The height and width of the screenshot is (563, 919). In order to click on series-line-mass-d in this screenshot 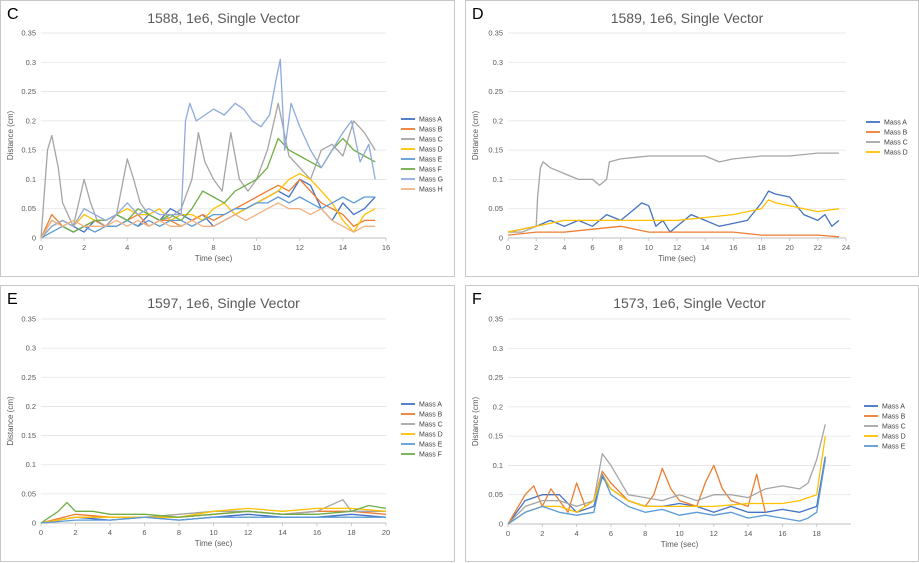, I will do `click(213, 515)`.